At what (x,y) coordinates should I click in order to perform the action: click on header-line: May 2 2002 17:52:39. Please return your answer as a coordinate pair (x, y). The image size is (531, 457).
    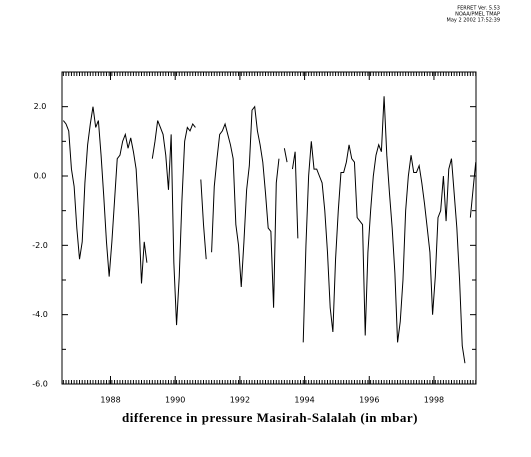
    Looking at the image, I should click on (473, 21).